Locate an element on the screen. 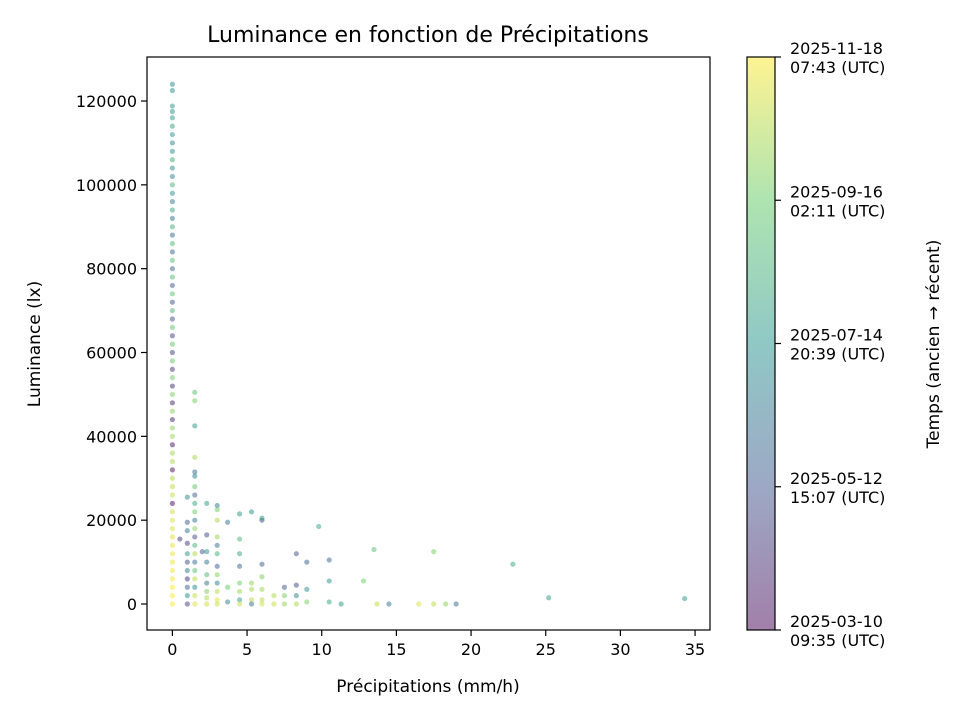 The height and width of the screenshot is (720, 960). y-axis-label: Luminance (lx) is located at coordinates (35, 344).